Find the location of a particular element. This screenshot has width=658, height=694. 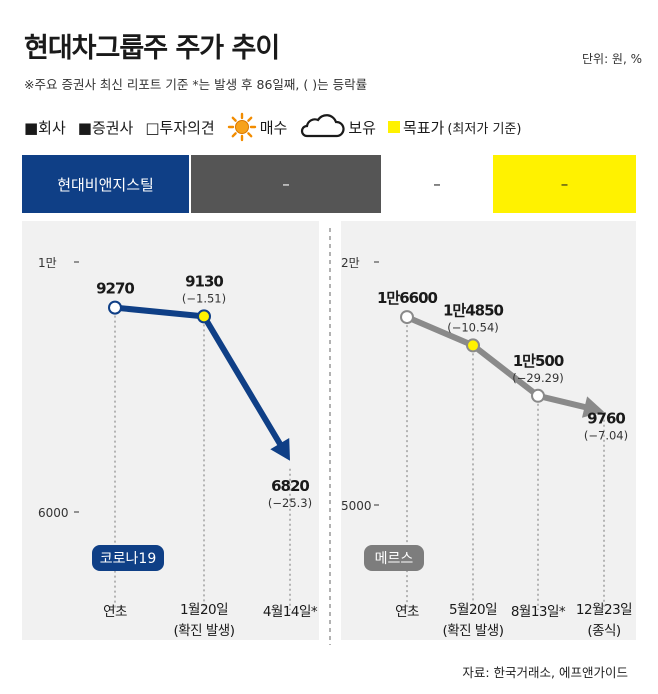

legend-target-label: 목표가 is located at coordinates (423, 127).